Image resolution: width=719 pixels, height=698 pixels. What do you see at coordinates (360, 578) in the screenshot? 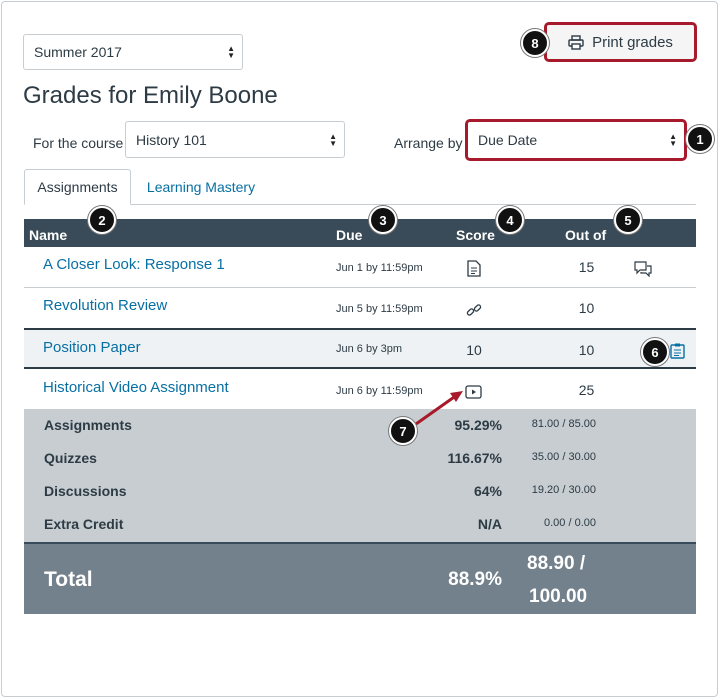
I see `total-row: Total 88.9% 88.90 / 100.00` at bounding box center [360, 578].